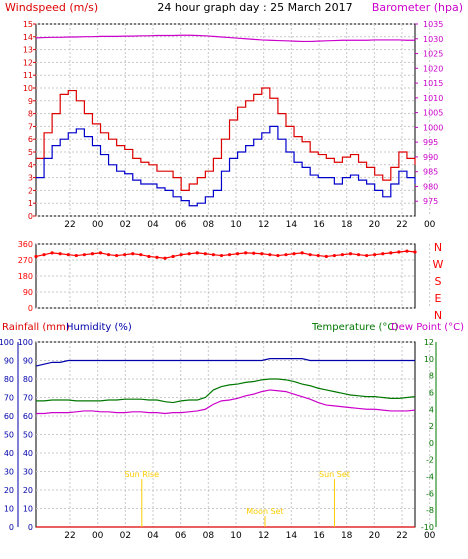 The height and width of the screenshot is (559, 468). What do you see at coordinates (429, 359) in the screenshot?
I see `temperature-y-tick-label: 10` at bounding box center [429, 359].